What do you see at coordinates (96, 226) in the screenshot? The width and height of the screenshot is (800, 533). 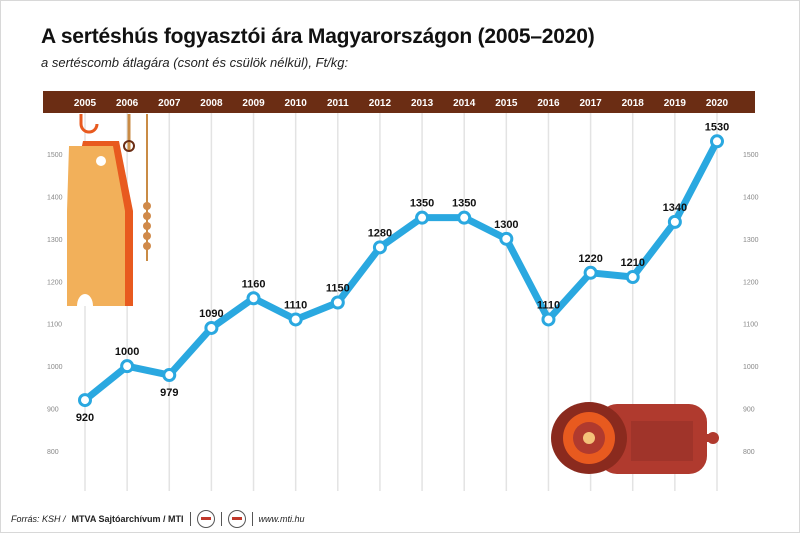 I see `hanging-meat-body` at bounding box center [96, 226].